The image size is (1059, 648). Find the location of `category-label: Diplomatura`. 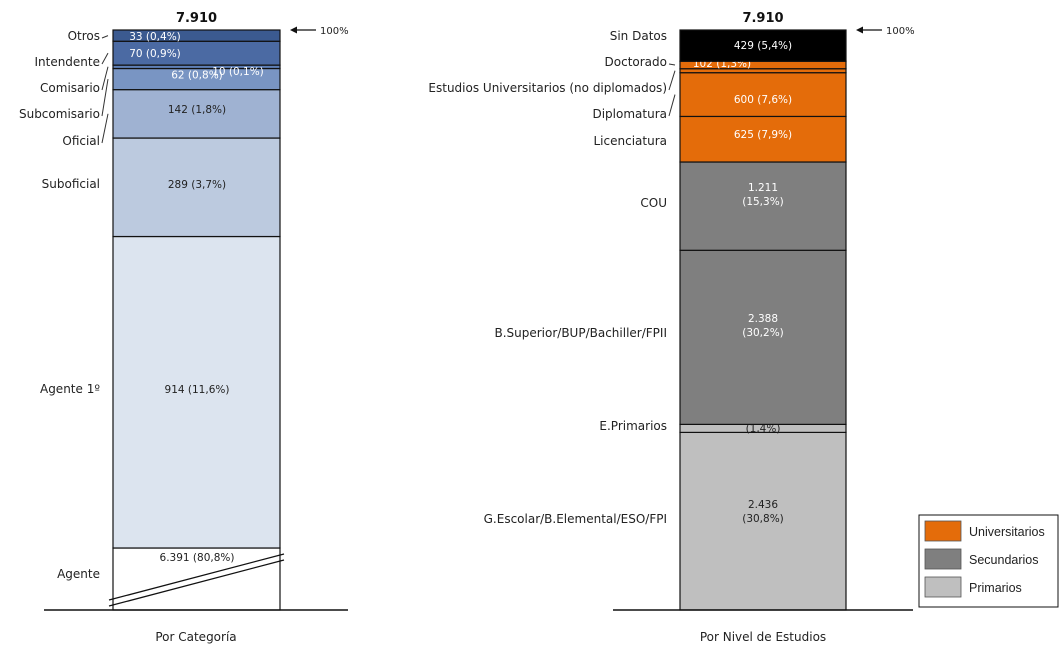

category-label: Diplomatura is located at coordinates (629, 114).